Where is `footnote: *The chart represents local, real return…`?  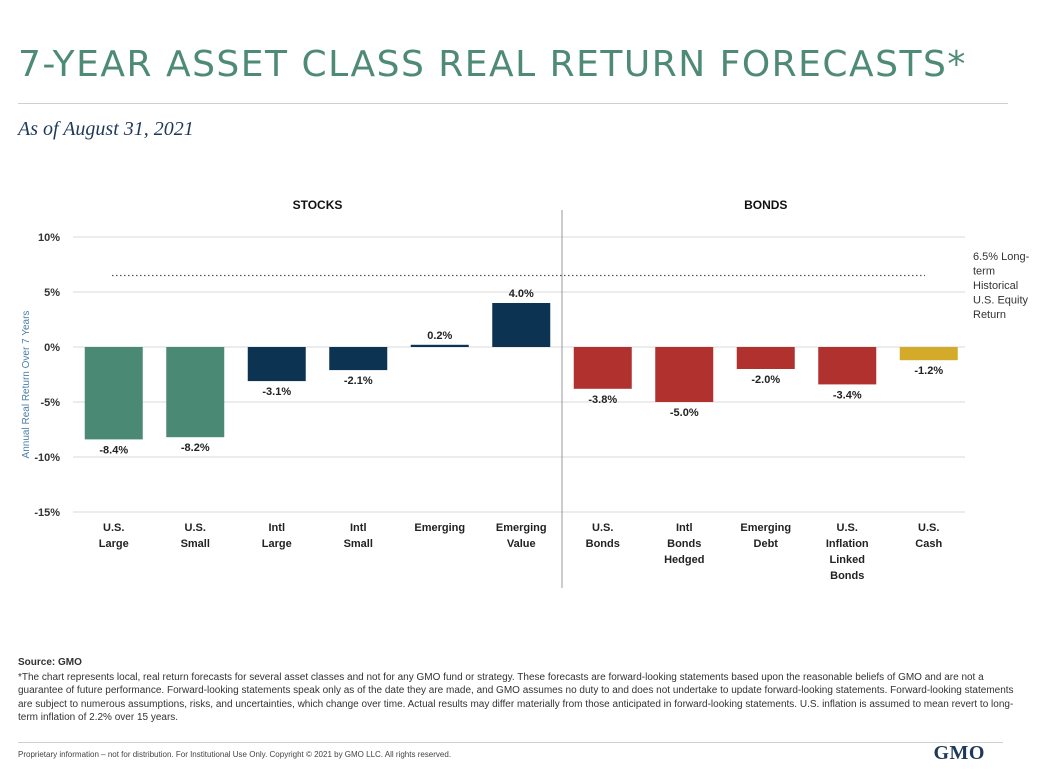
footnote: *The chart represents local, real return… is located at coordinates (516, 697).